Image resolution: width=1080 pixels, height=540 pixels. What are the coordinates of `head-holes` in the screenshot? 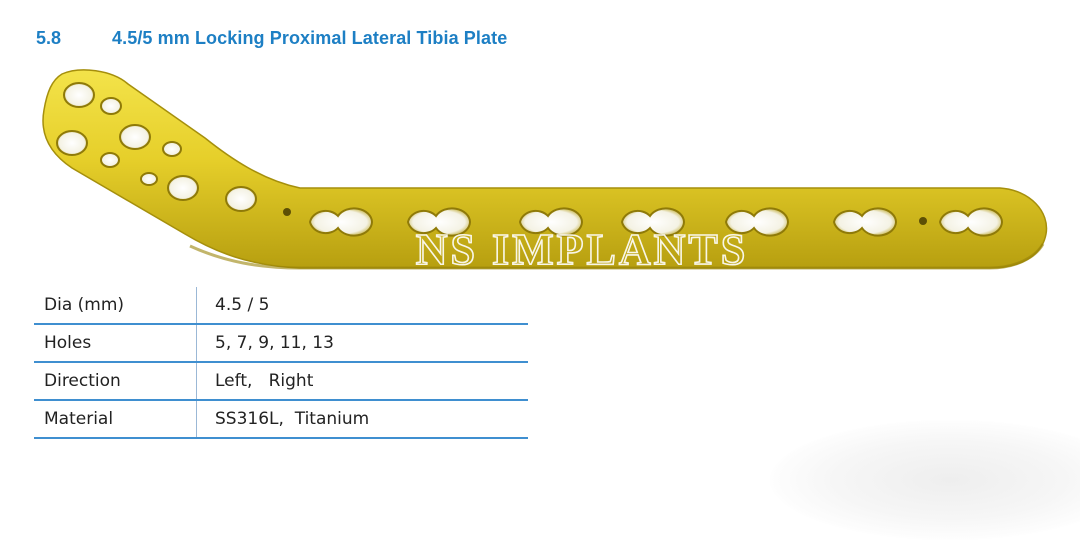 It's located at (173, 149).